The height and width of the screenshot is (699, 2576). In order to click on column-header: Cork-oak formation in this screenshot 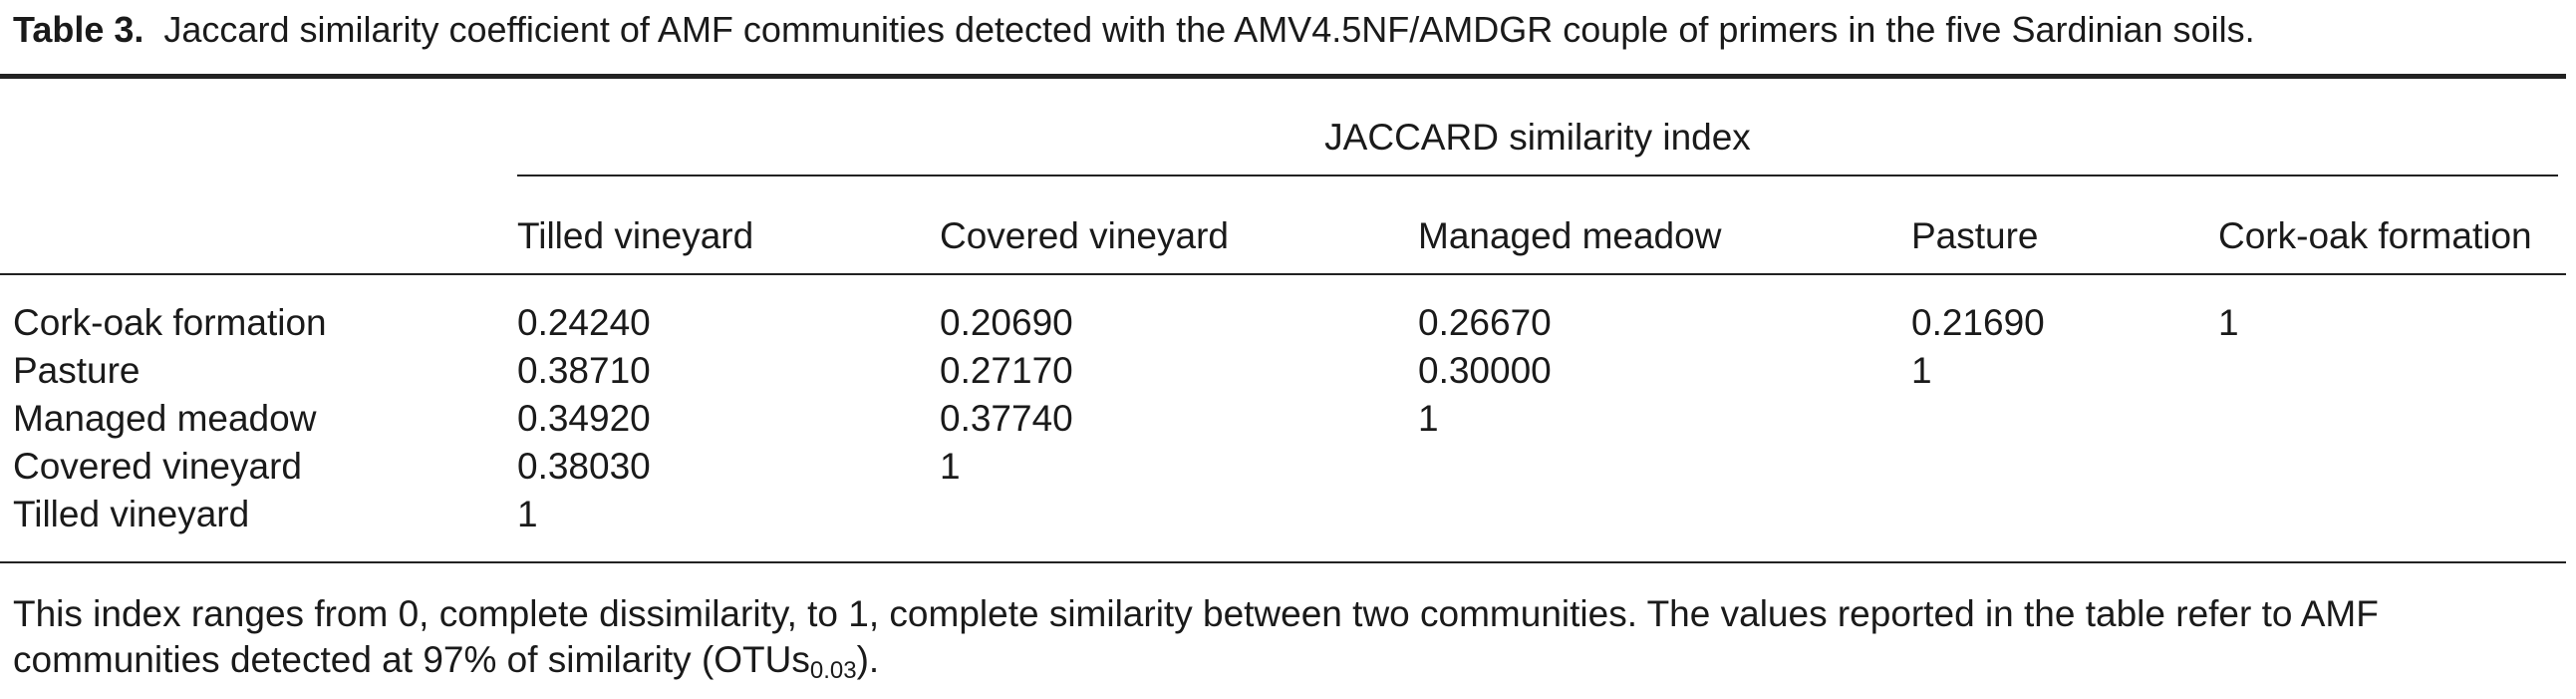, I will do `click(2375, 235)`.